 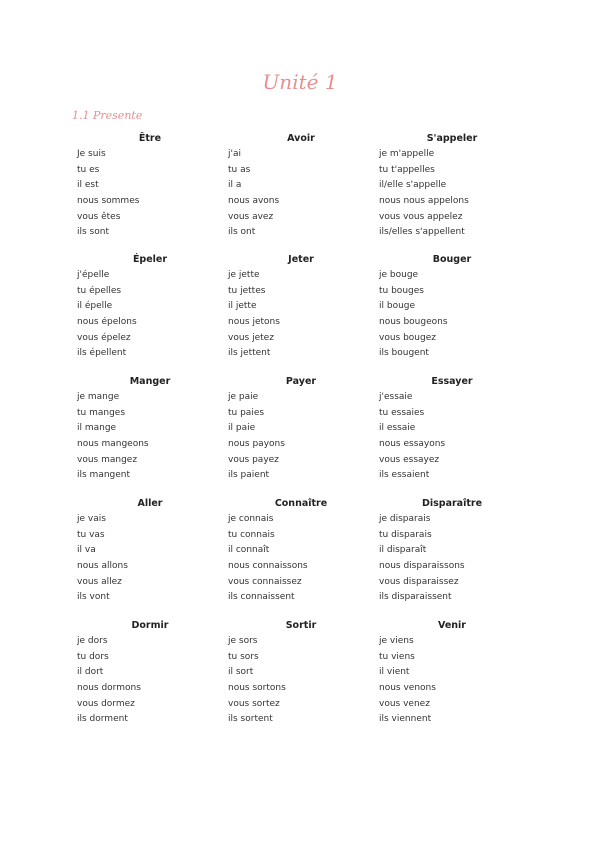 I want to click on conjugation-form: il bouge, so click(x=397, y=306).